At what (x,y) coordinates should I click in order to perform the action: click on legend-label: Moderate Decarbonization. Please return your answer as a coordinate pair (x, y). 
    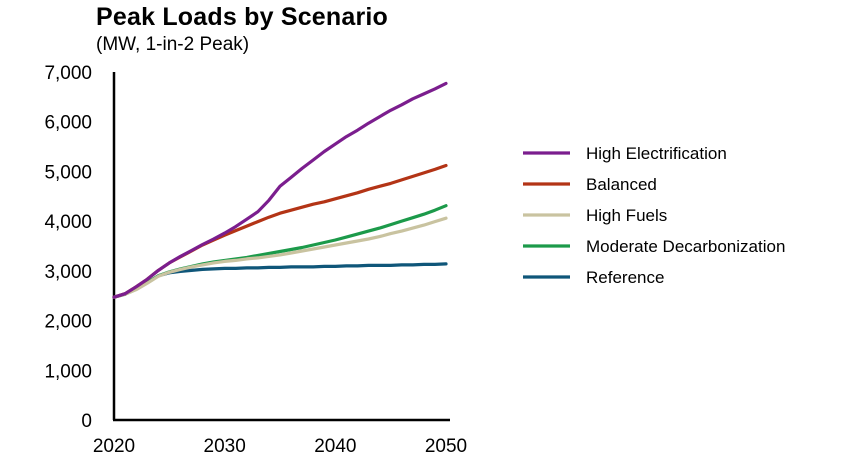
    Looking at the image, I should click on (685, 246).